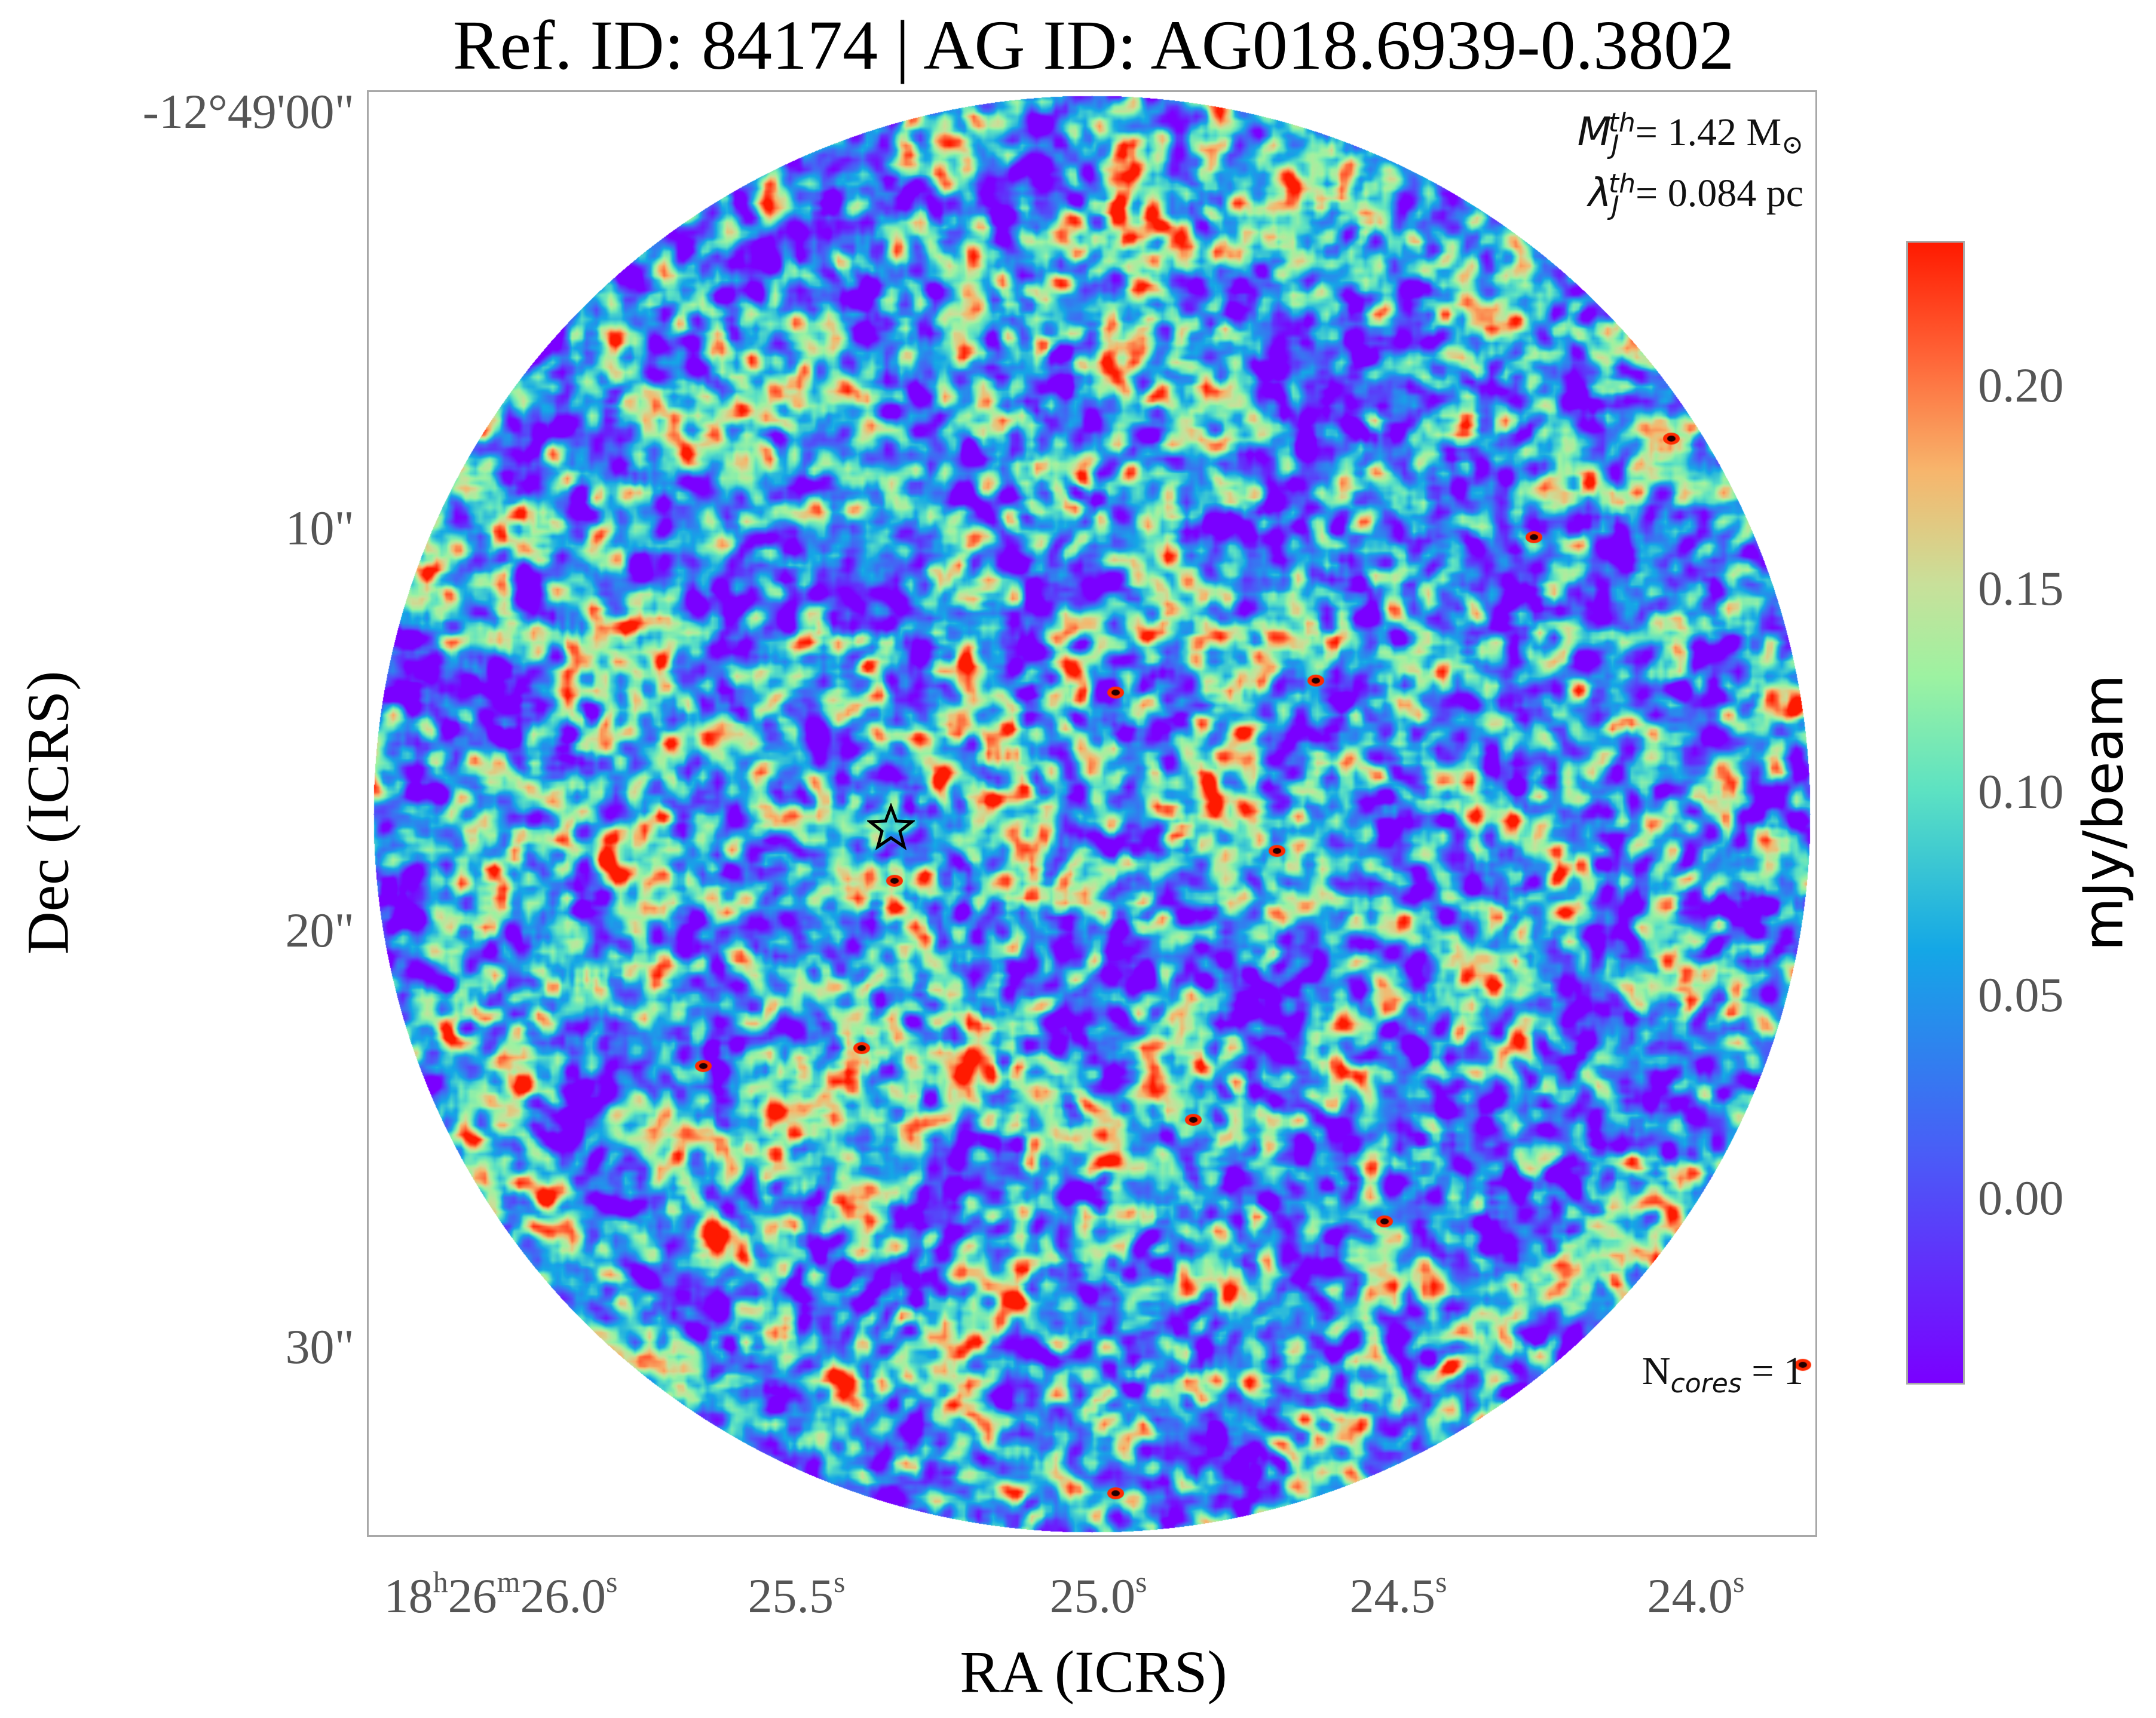 The image size is (2156, 1718). I want to click on star-marker, so click(891, 826).